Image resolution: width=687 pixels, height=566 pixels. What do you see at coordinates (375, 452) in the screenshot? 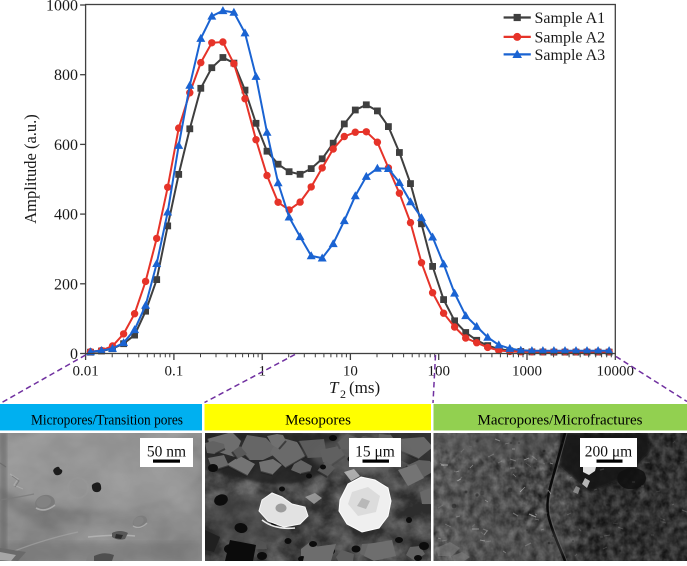
I see `svg-text: 15 μm` at bounding box center [375, 452].